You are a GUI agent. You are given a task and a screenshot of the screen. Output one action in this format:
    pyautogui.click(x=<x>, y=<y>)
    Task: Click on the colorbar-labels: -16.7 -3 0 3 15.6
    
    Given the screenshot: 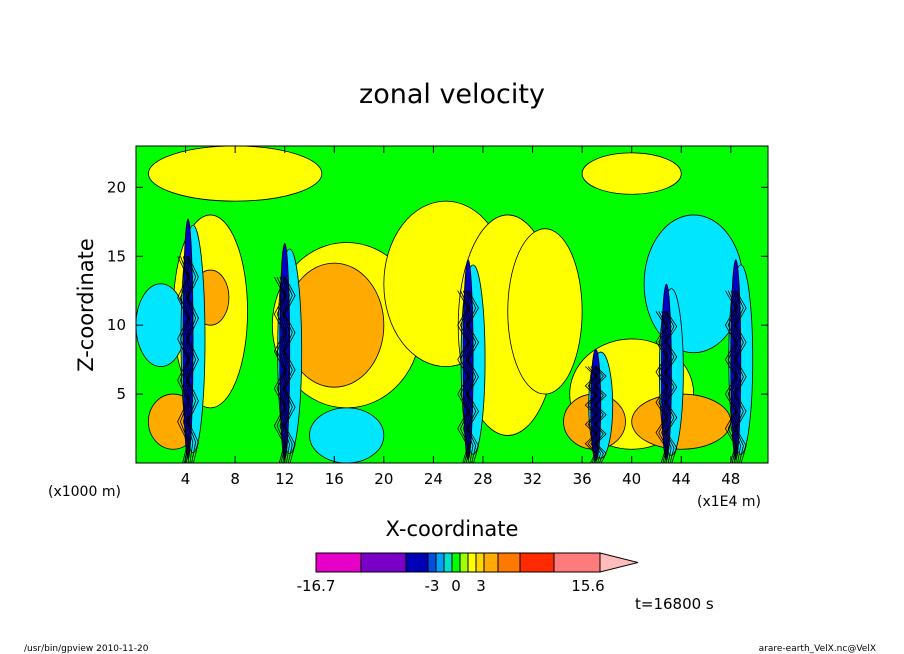 What is the action you would take?
    pyautogui.click(x=451, y=586)
    